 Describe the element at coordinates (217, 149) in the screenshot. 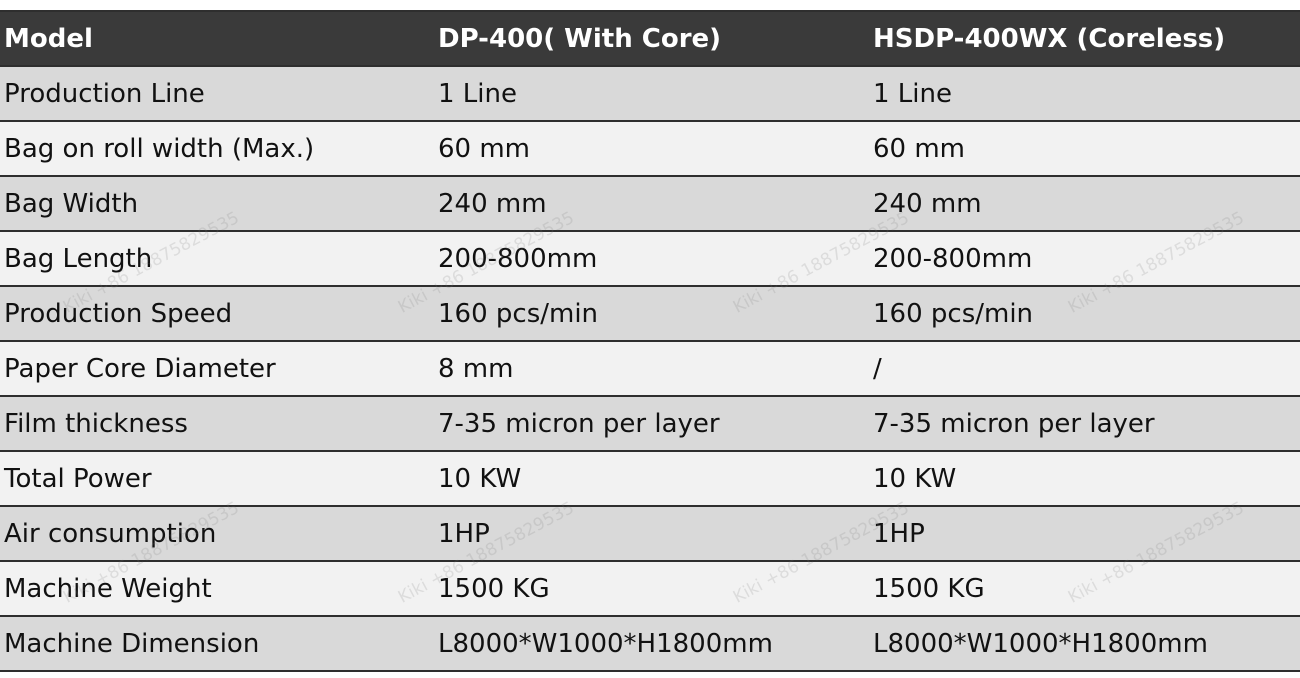

I see `row-label: Bag on roll width (Max.)` at that location.